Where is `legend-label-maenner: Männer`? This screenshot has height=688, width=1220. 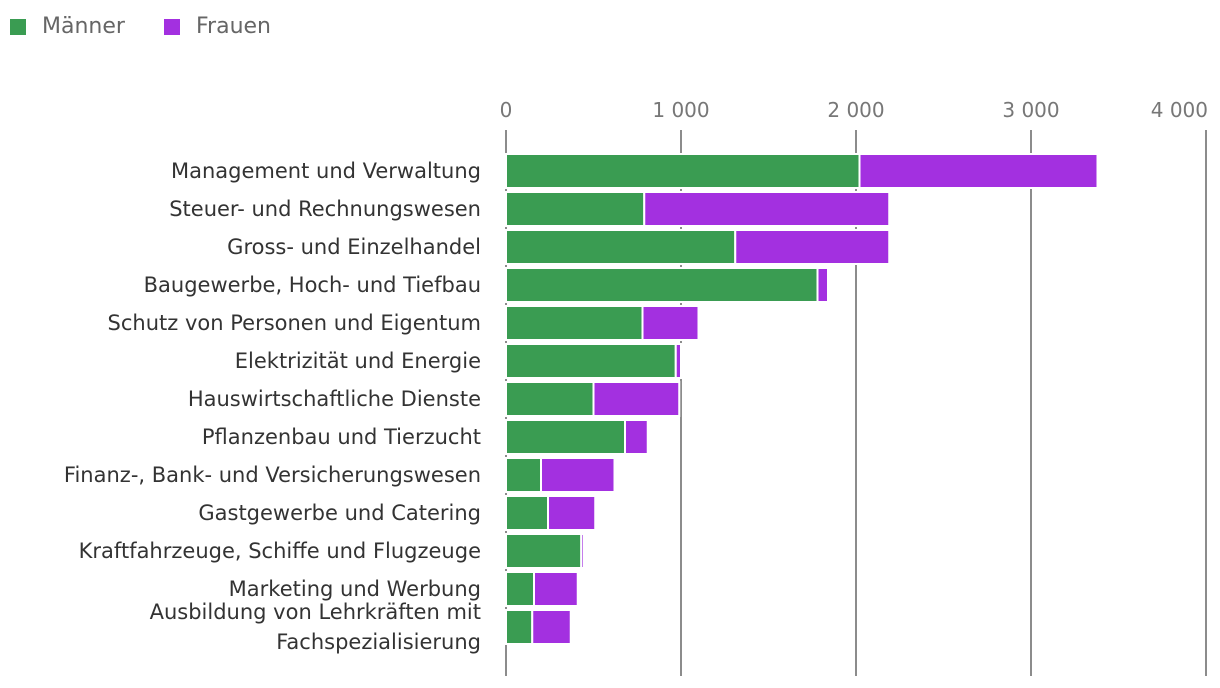
legend-label-maenner: Männer is located at coordinates (84, 26).